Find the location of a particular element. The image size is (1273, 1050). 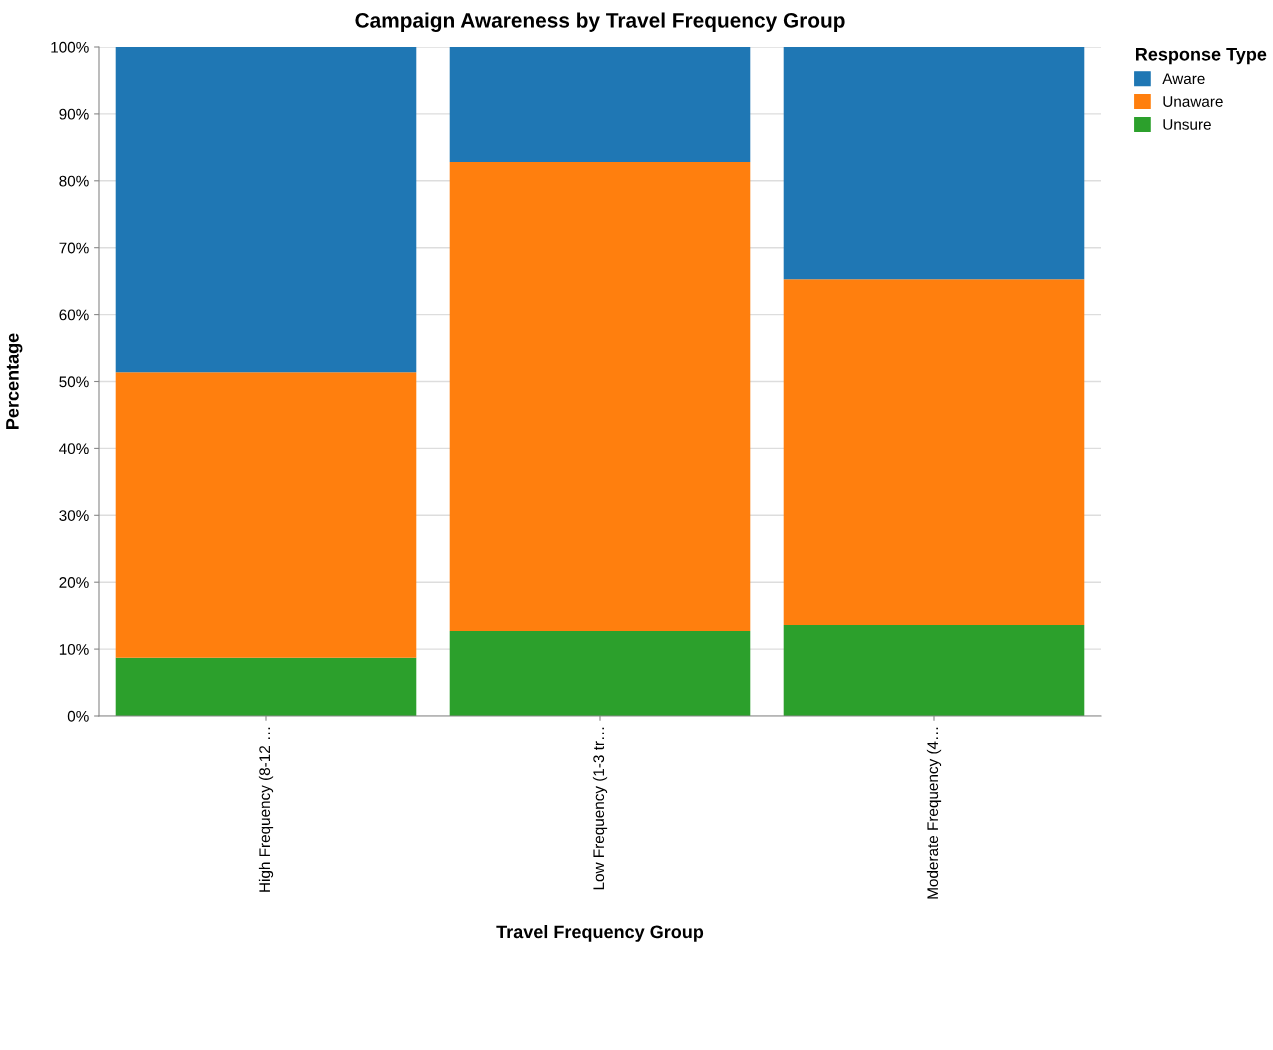

legend-title: Response Type is located at coordinates (1201, 56).